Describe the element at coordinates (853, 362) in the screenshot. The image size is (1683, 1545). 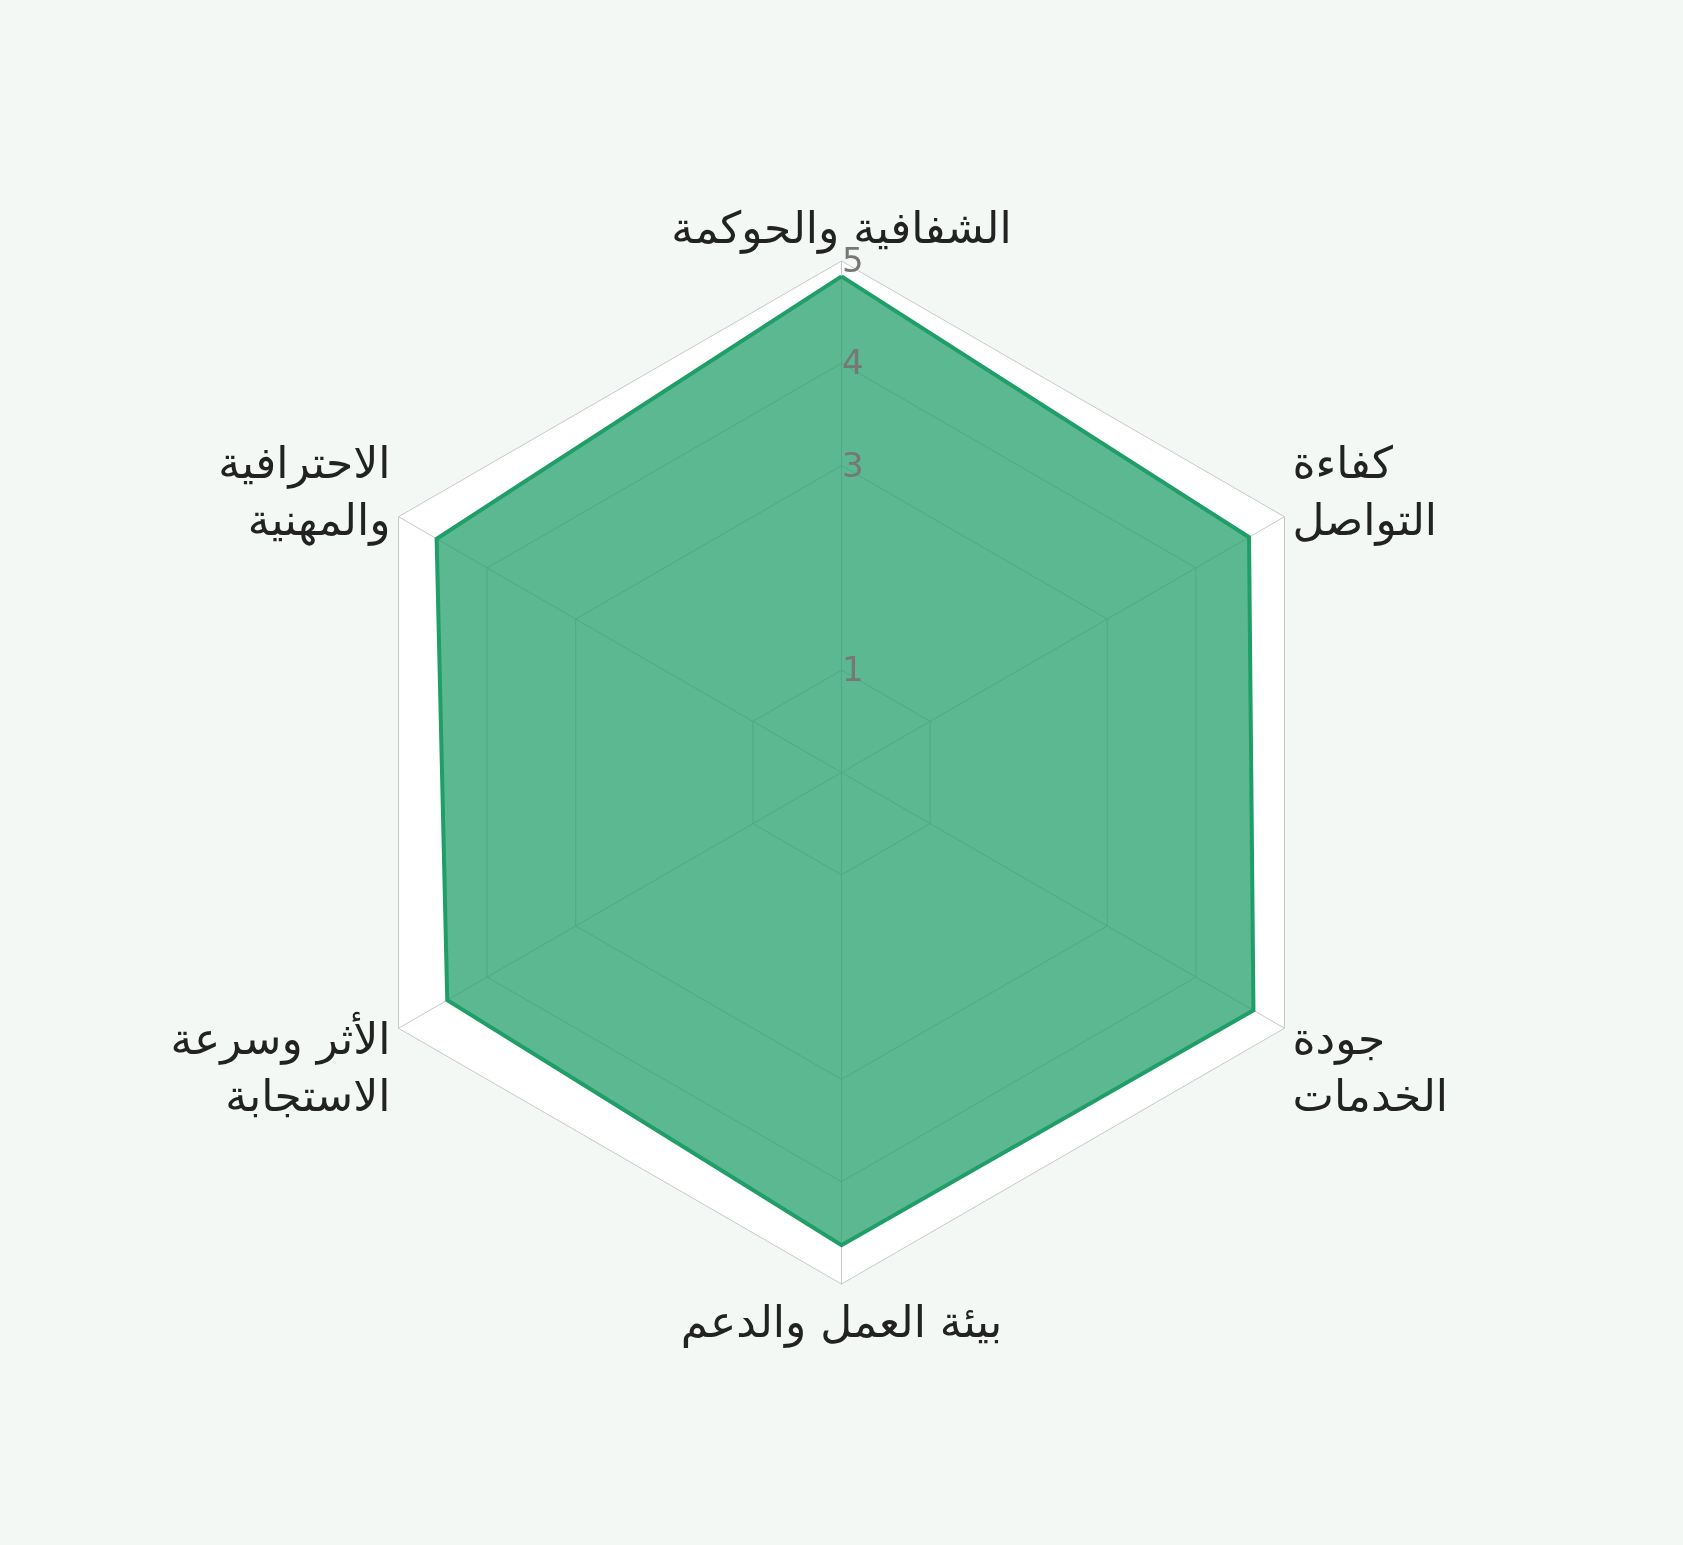
I see `y-tick-label: 4` at that location.